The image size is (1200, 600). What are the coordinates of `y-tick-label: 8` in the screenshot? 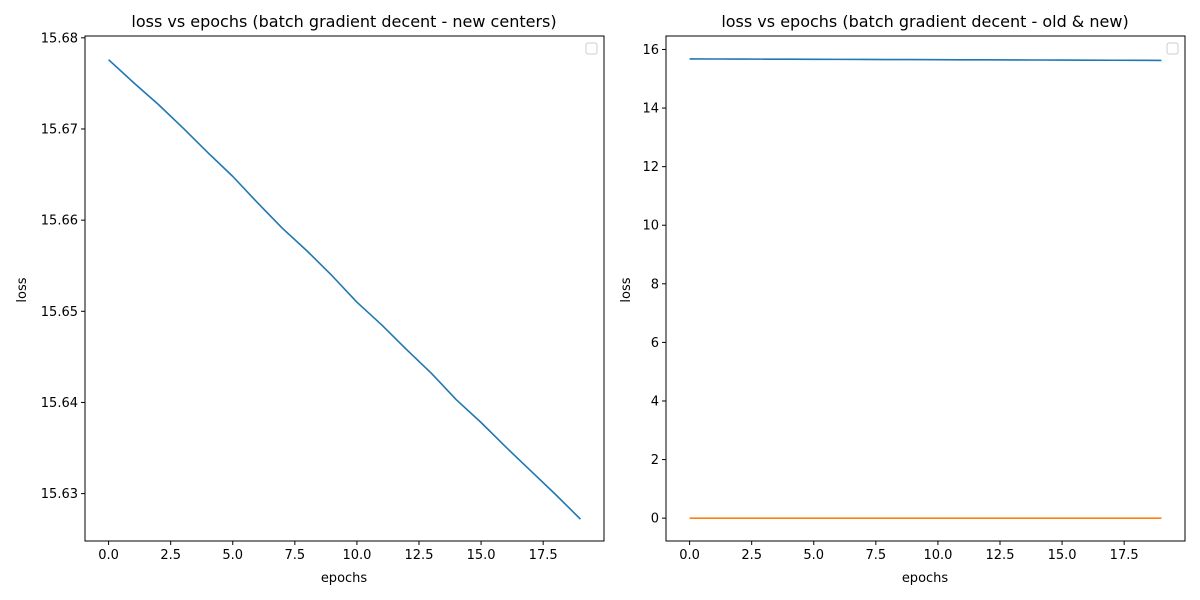 It's located at (655, 284).